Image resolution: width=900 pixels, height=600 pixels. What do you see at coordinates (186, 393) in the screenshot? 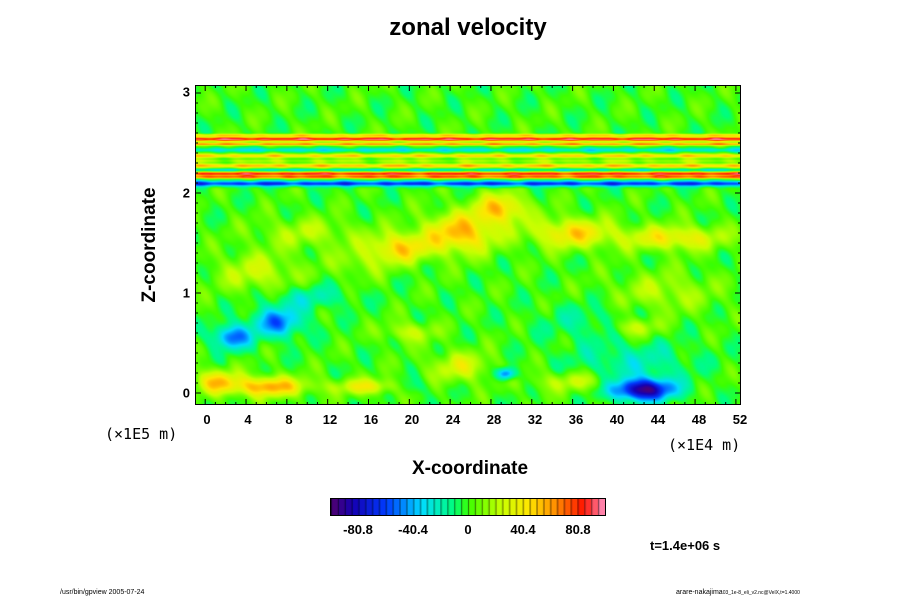
I see `y-tick-label: 0` at bounding box center [186, 393].